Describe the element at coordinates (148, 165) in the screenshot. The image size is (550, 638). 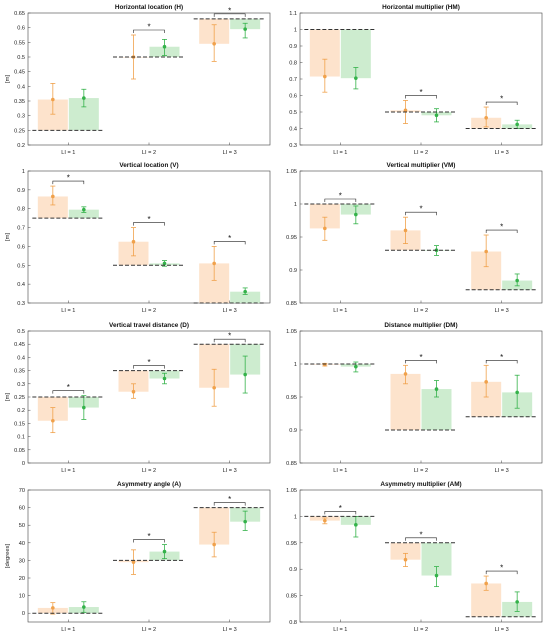
I see `panel-title: Vertical location (V)` at that location.